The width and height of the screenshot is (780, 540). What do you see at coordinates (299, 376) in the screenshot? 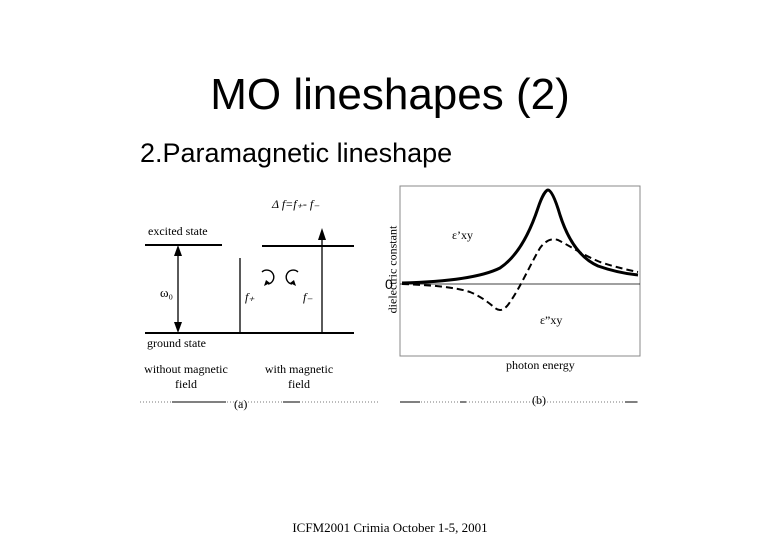
I see `with-field-label: with magnetic field` at bounding box center [299, 376].